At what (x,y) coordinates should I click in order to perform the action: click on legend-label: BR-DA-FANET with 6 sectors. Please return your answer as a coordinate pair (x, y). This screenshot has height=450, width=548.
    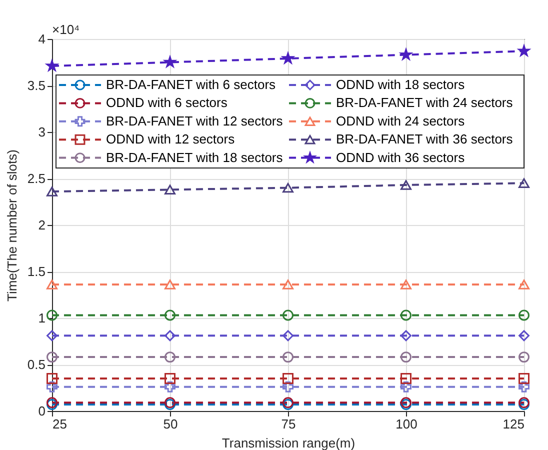
    Looking at the image, I should click on (191, 84).